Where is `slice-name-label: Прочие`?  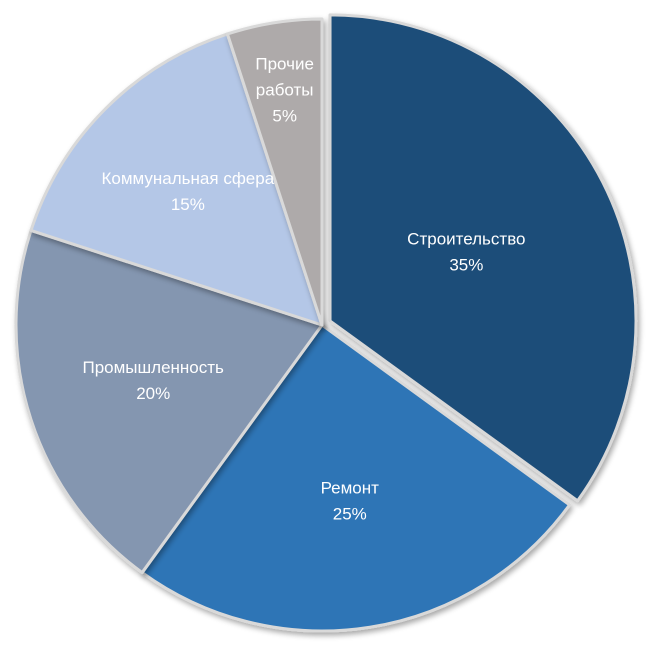 slice-name-label: Прочие is located at coordinates (284, 63).